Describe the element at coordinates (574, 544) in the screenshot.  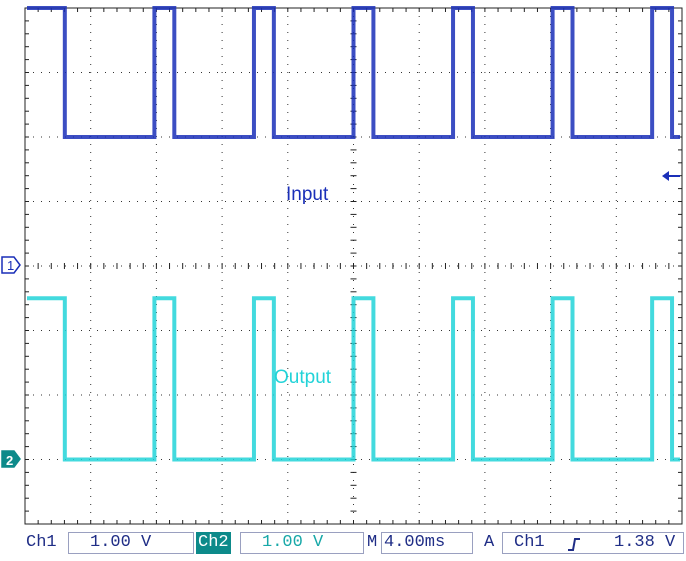
I see `rising-edge-icon` at that location.